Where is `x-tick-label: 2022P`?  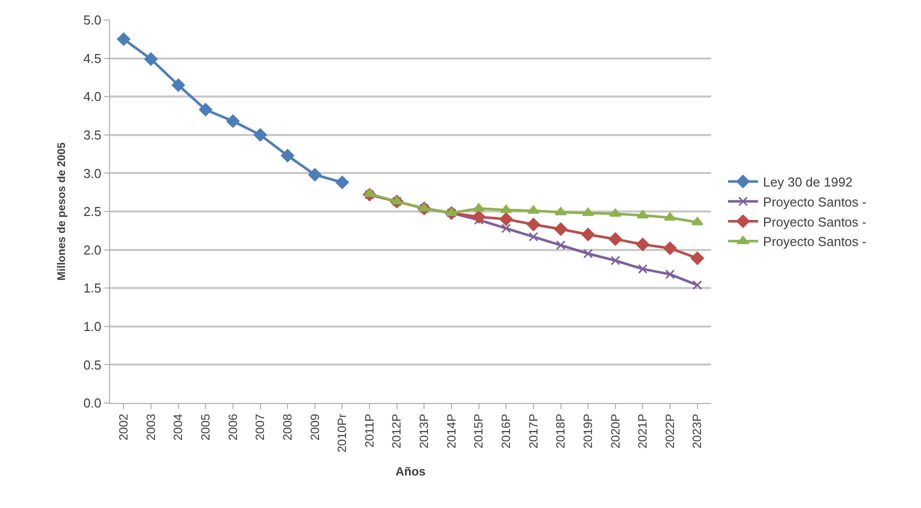
x-tick-label: 2022P is located at coordinates (669, 431).